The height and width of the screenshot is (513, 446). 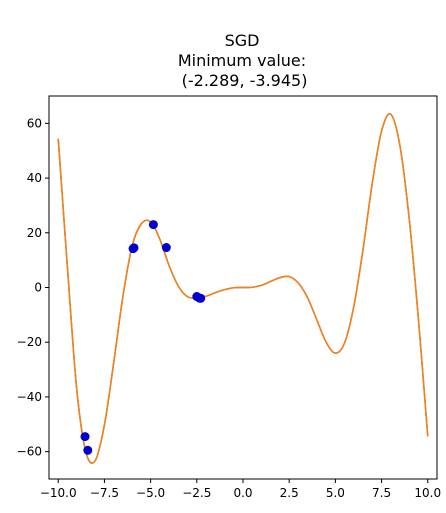 I want to click on y-tick-label: −60, so click(x=29, y=452).